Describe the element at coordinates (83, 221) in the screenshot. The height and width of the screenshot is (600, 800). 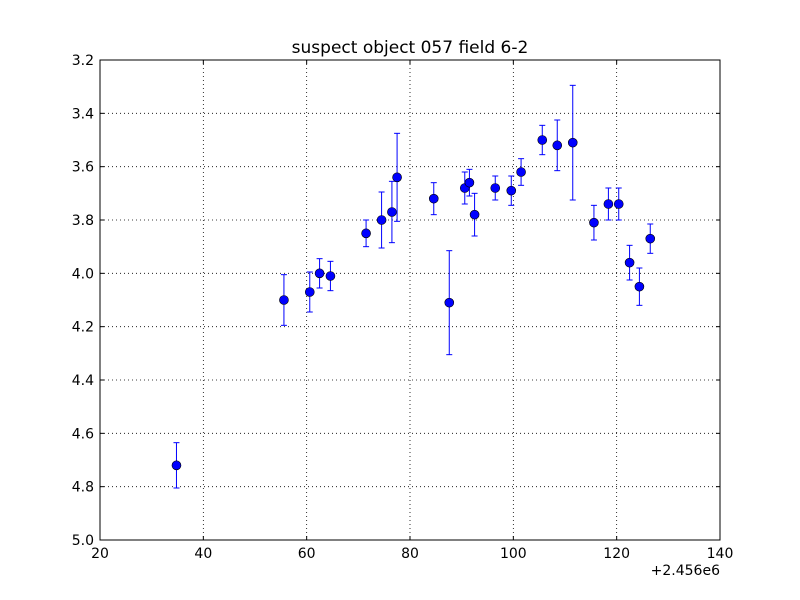
I see `y-tick-label: 3.8` at that location.